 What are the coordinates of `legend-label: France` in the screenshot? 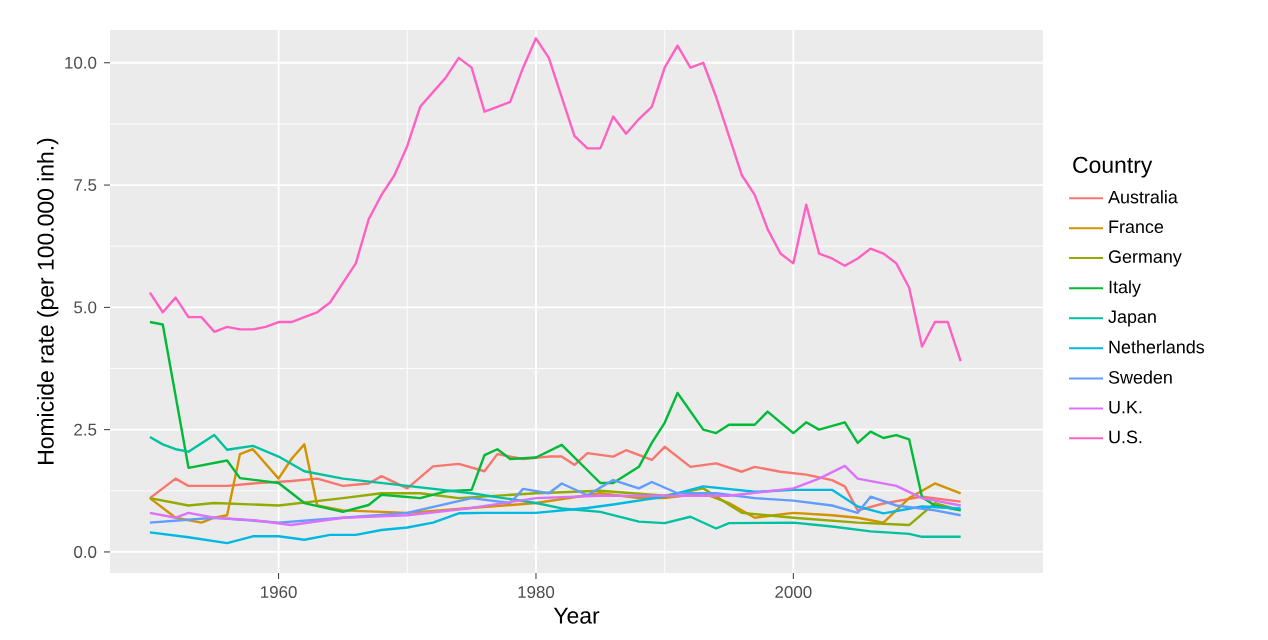 It's located at (1136, 227).